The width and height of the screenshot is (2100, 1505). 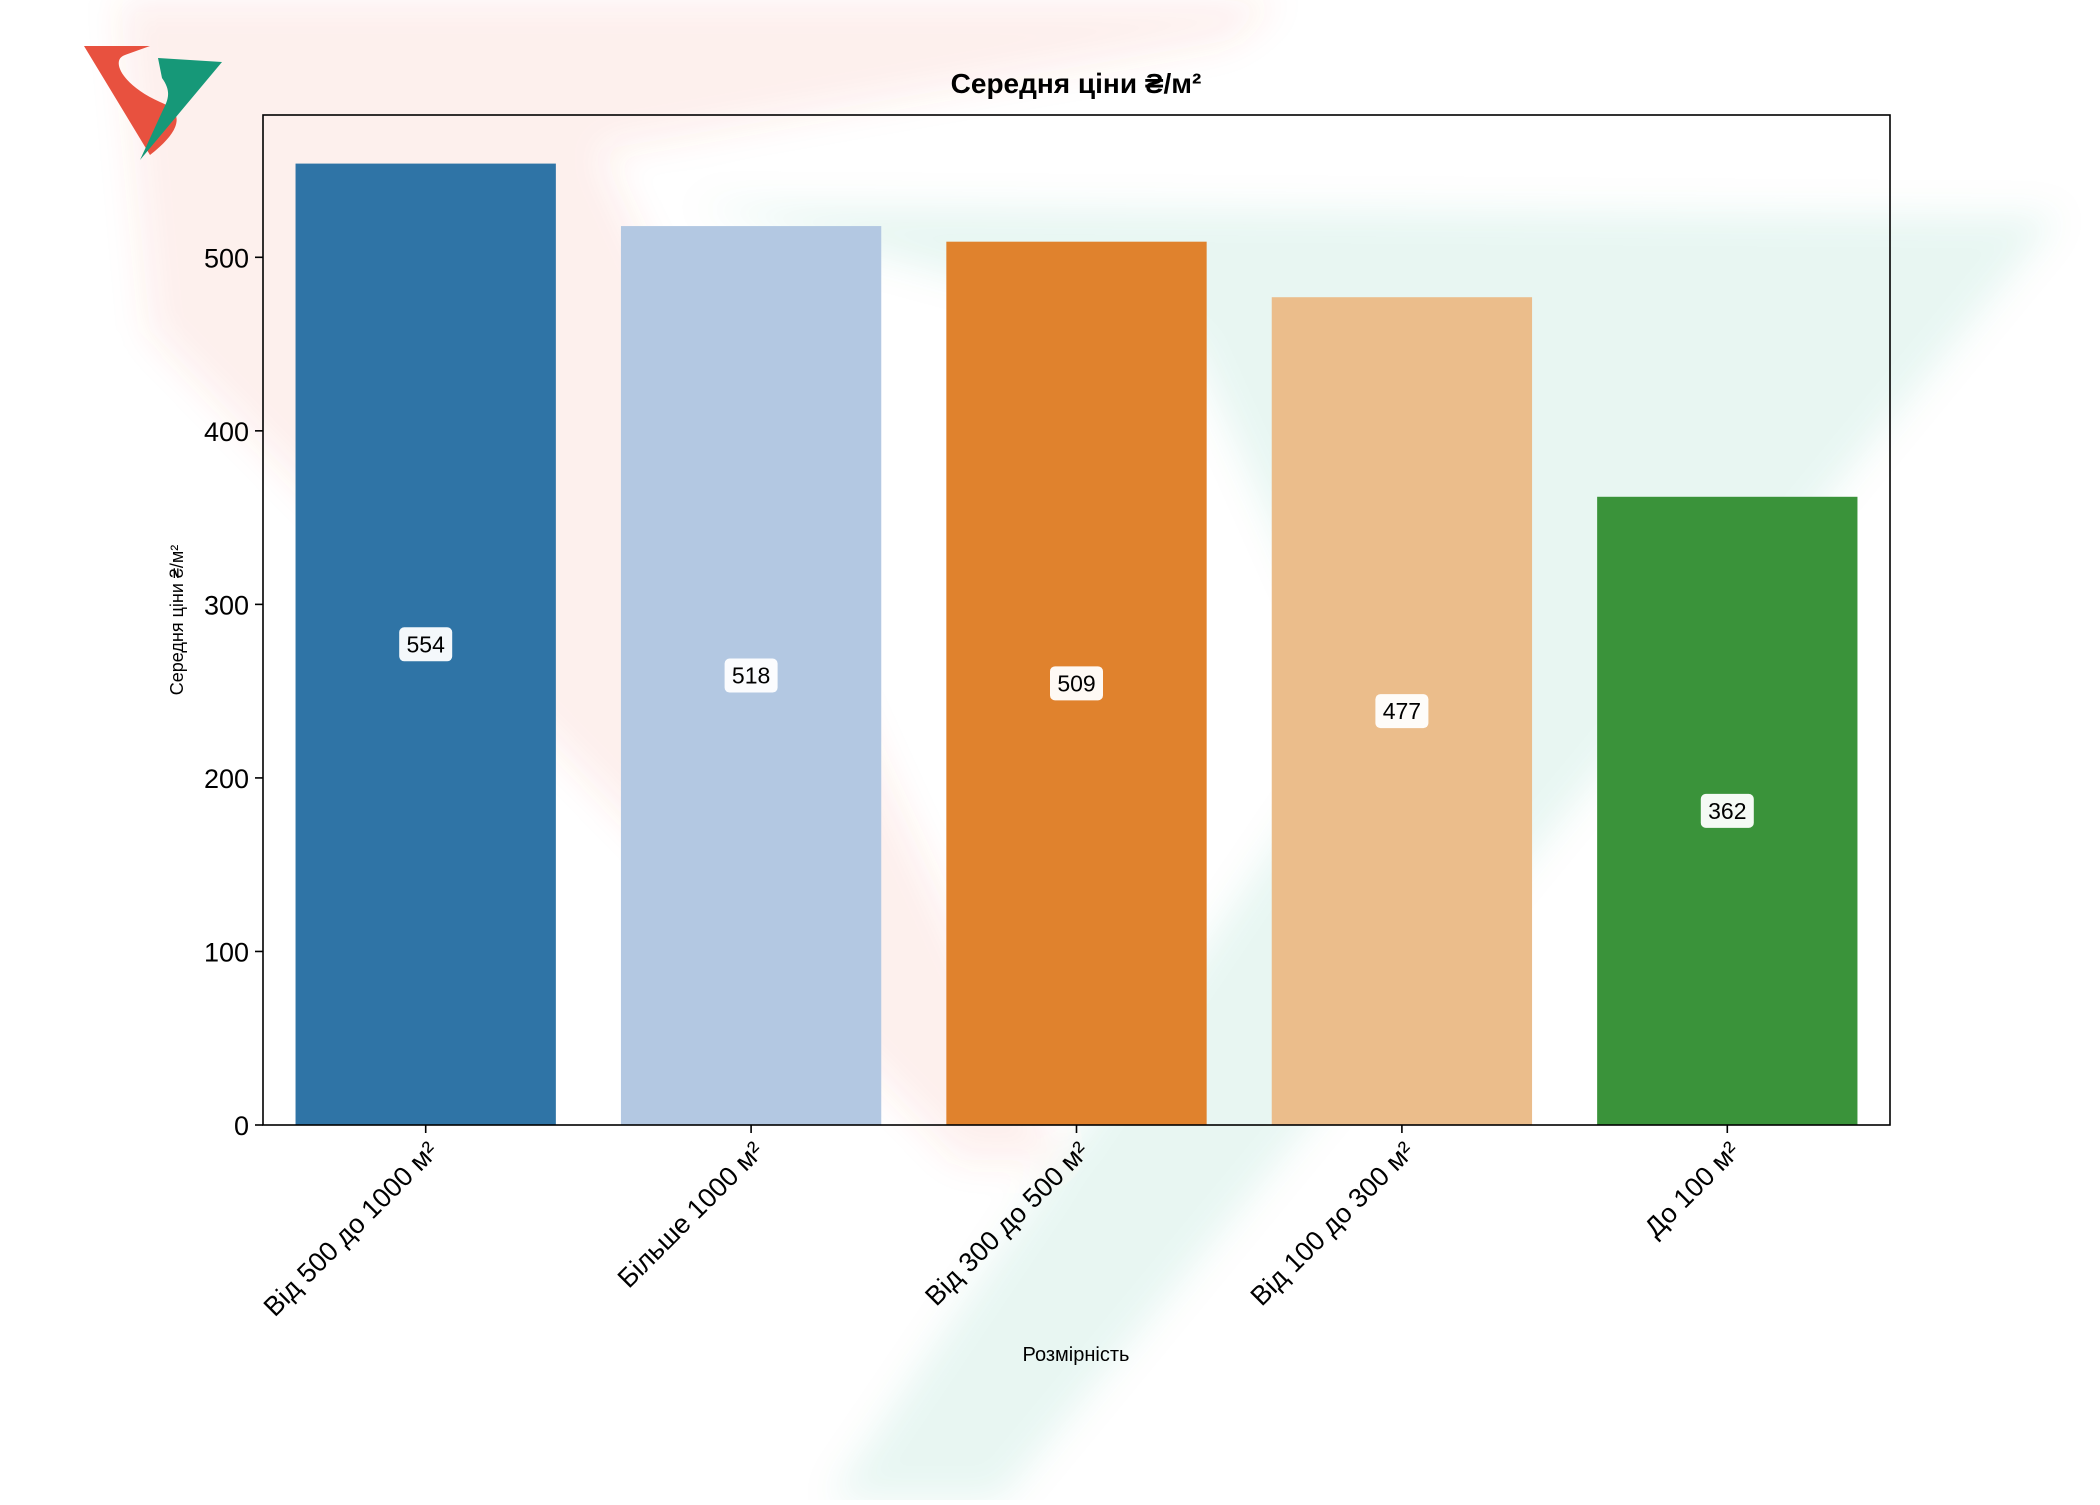 What do you see at coordinates (226, 952) in the screenshot?
I see `y-tick-label: 100` at bounding box center [226, 952].